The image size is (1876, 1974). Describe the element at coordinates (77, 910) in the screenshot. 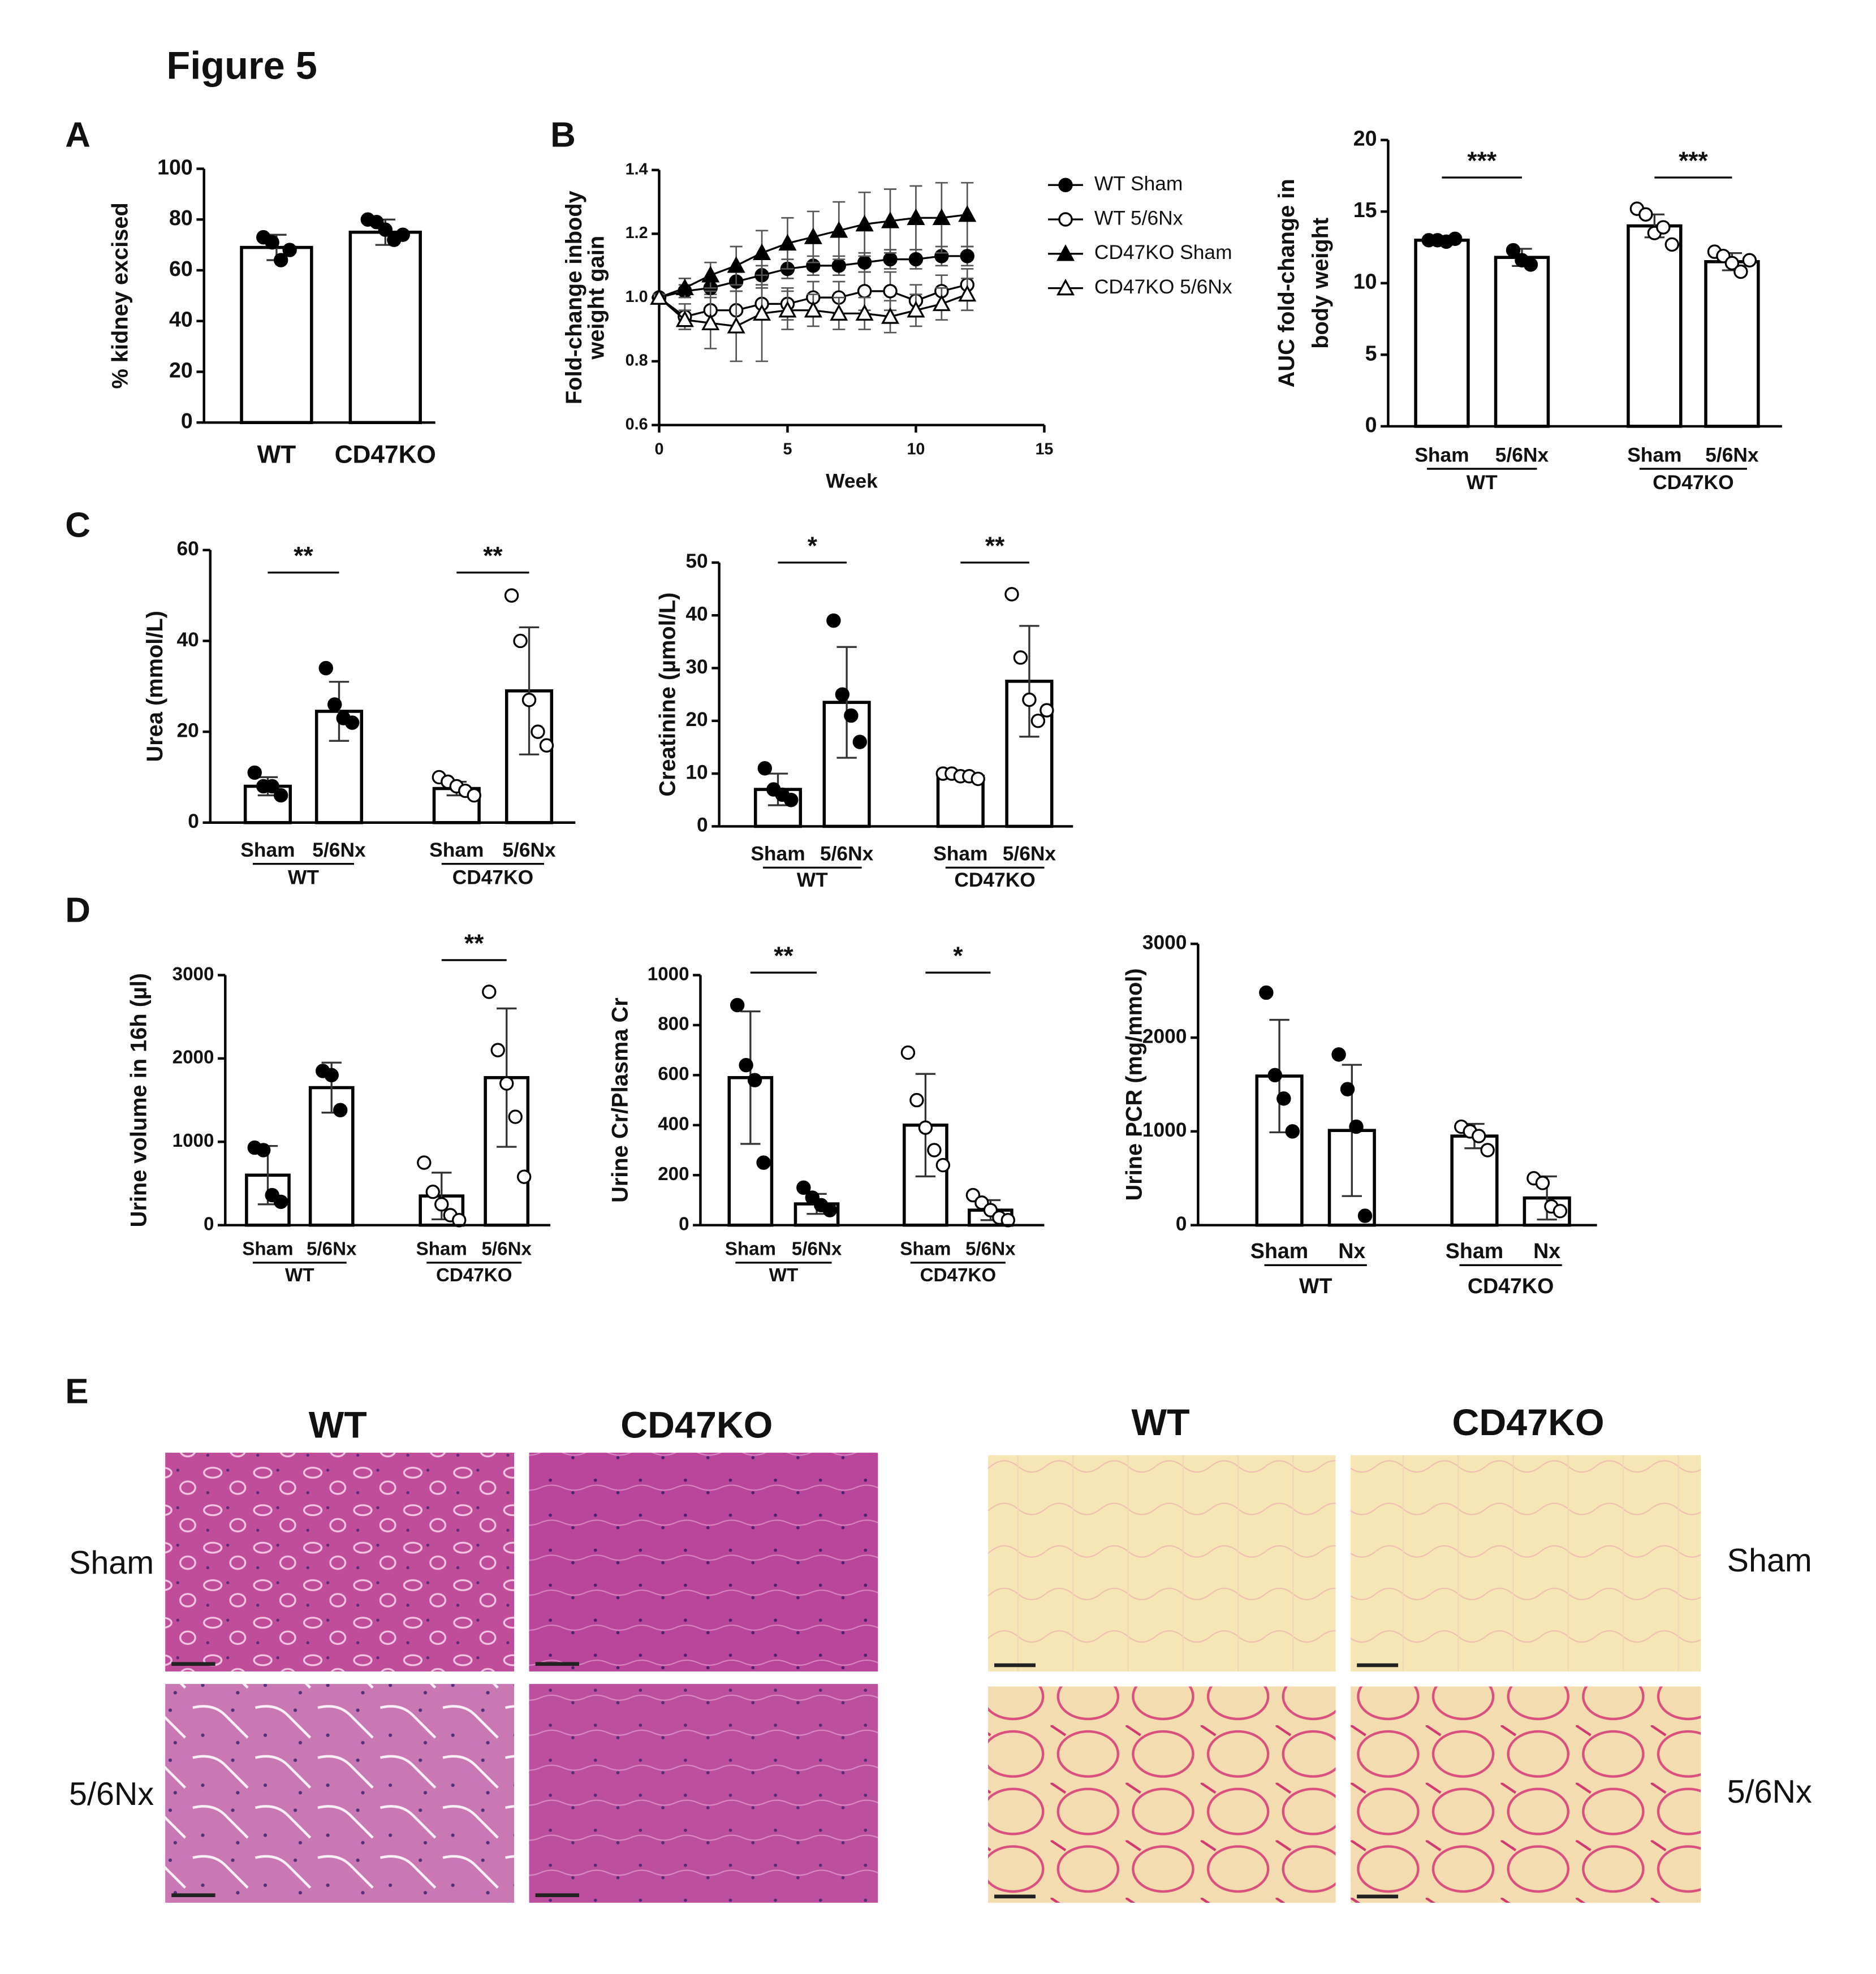

I see `panel-letter: D` at that location.